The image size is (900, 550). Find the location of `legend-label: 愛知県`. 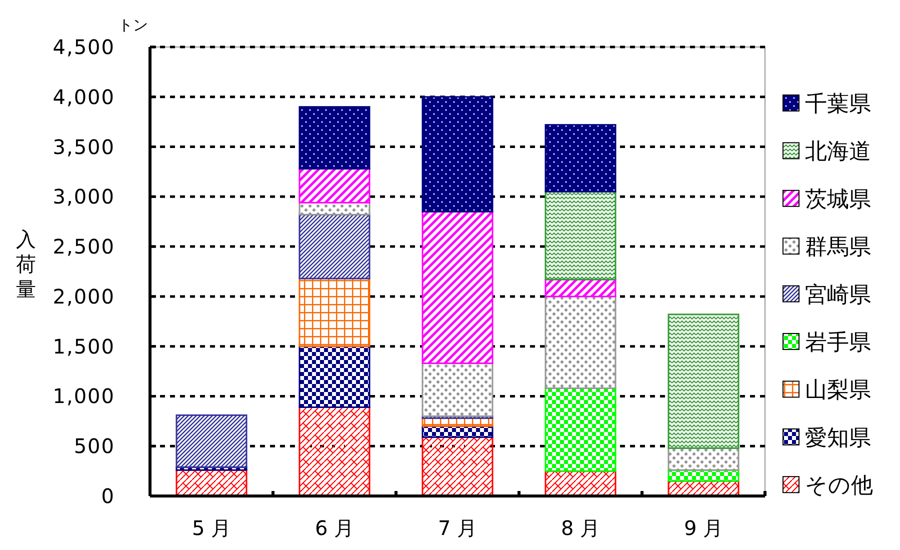

legend-label: 愛知県 is located at coordinates (838, 438).